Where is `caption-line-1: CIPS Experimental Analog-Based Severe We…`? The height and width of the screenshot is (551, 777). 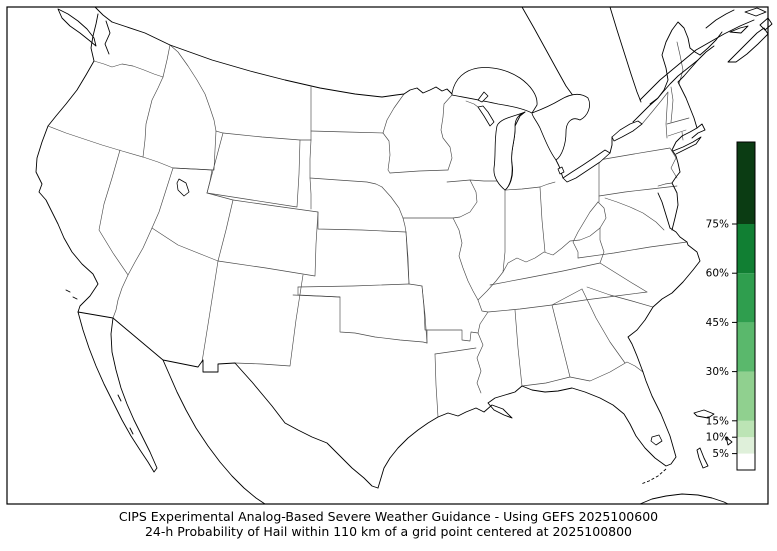 caption-line-1: CIPS Experimental Analog-Based Severe We… is located at coordinates (388, 516).